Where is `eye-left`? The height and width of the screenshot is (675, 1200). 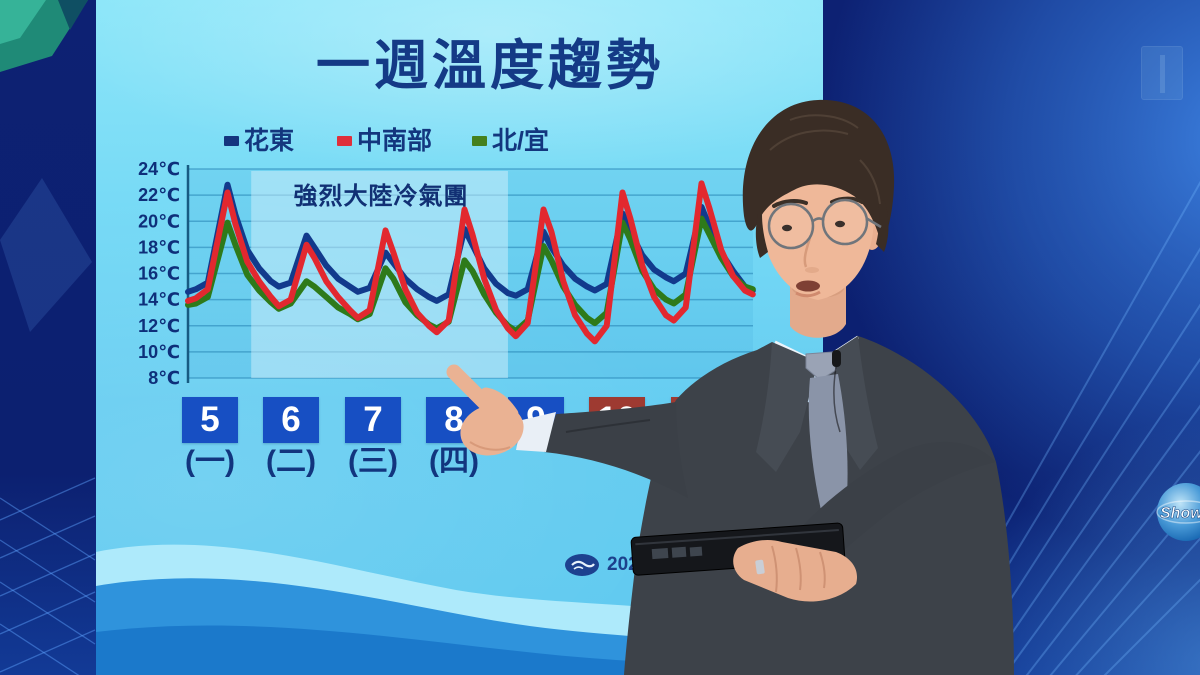 eye-left is located at coordinates (787, 228).